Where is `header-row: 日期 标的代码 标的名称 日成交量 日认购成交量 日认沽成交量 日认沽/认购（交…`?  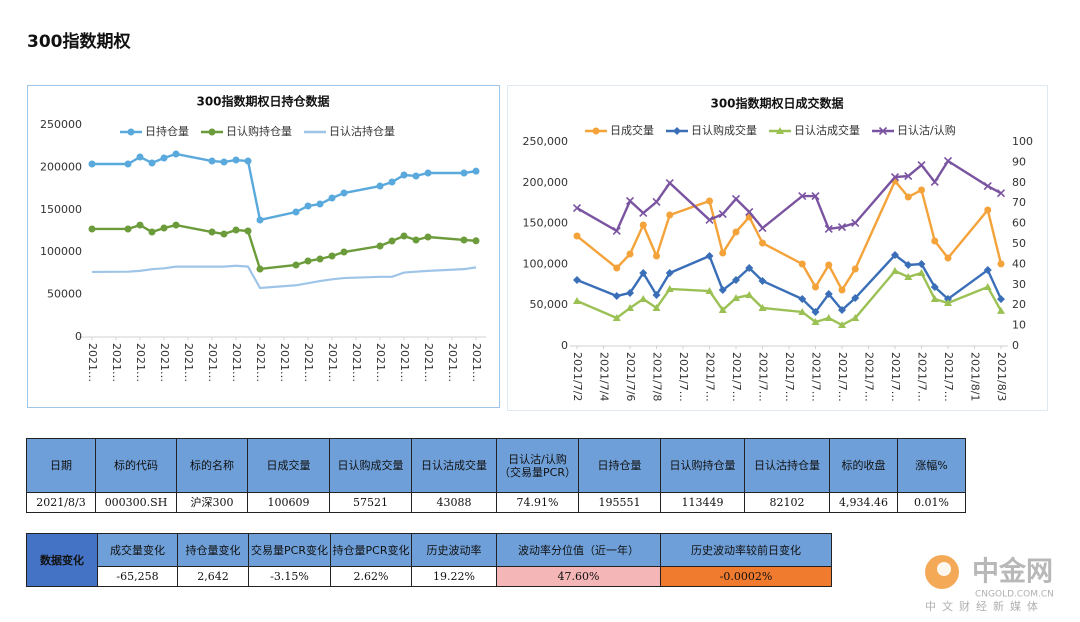
header-row: 日期 标的代码 标的名称 日成交量 日认购成交量 日认沽成交量 日认沽/认购（交… is located at coordinates (496, 465).